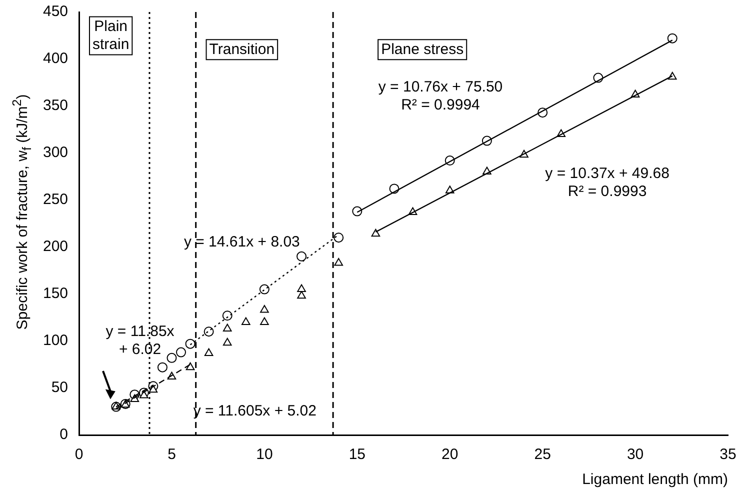 Image resolution: width=740 pixels, height=493 pixels. What do you see at coordinates (55, 153) in the screenshot?
I see `y-tick-label: 300` at bounding box center [55, 153].